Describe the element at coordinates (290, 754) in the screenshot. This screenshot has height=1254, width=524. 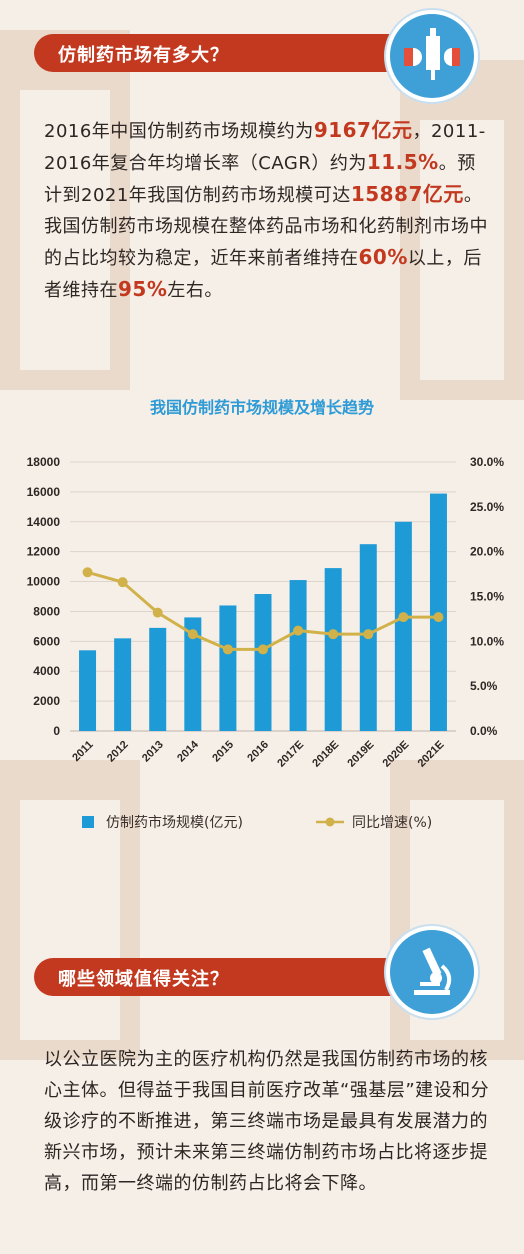
I see `x-tick-label: 2017E` at that location.